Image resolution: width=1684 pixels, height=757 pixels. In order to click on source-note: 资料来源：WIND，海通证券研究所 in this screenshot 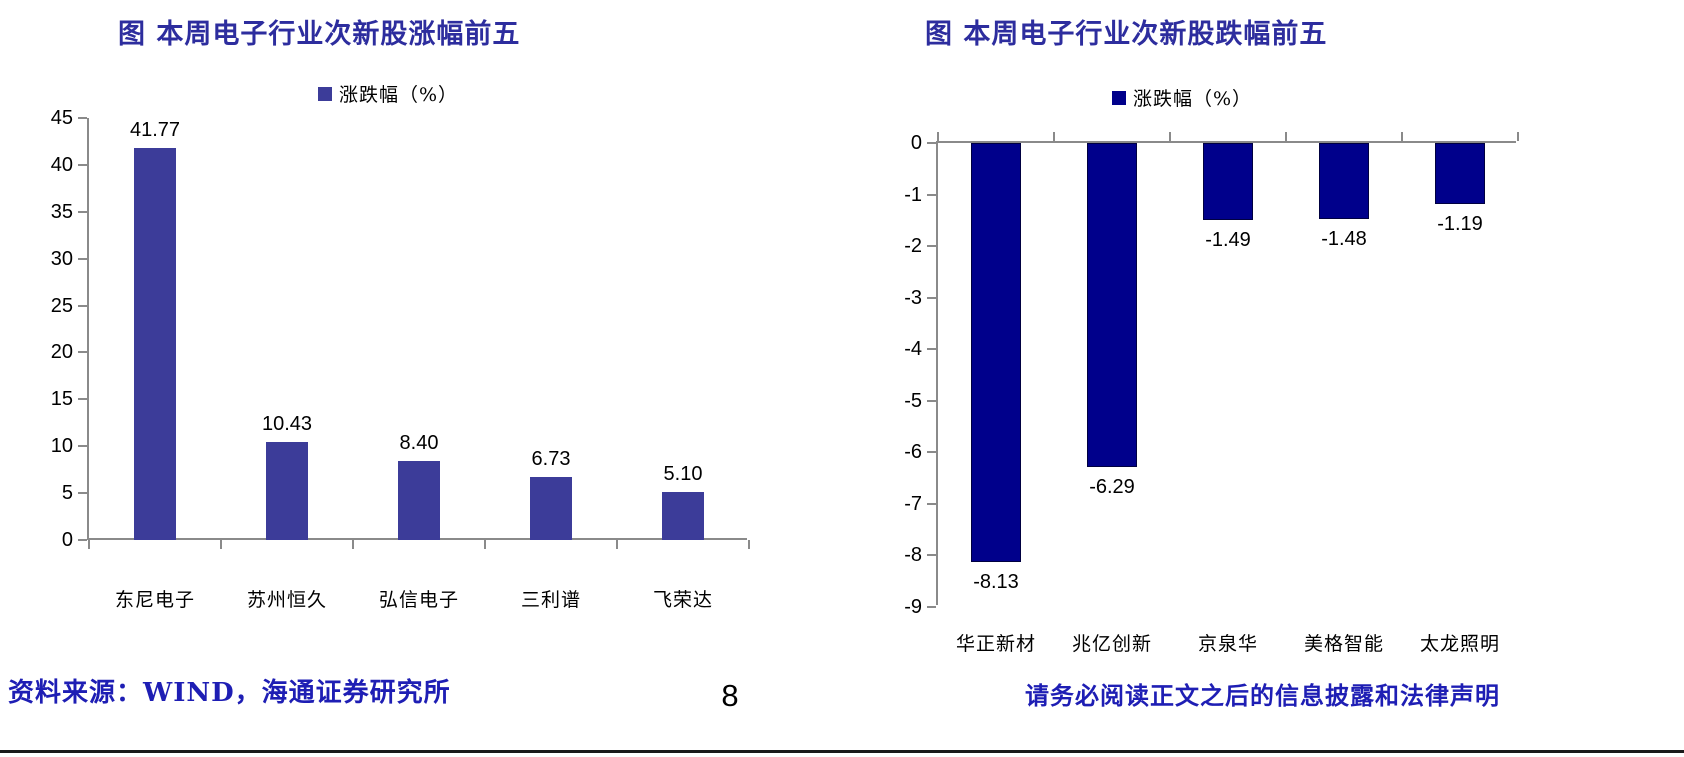, I will do `click(229, 693)`.